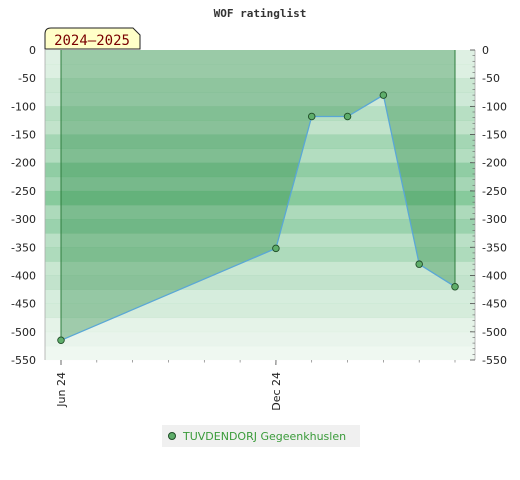 The image size is (520, 480). Describe the element at coordinates (485, 50) in the screenshot. I see `y-tick-label-right: 0` at that location.